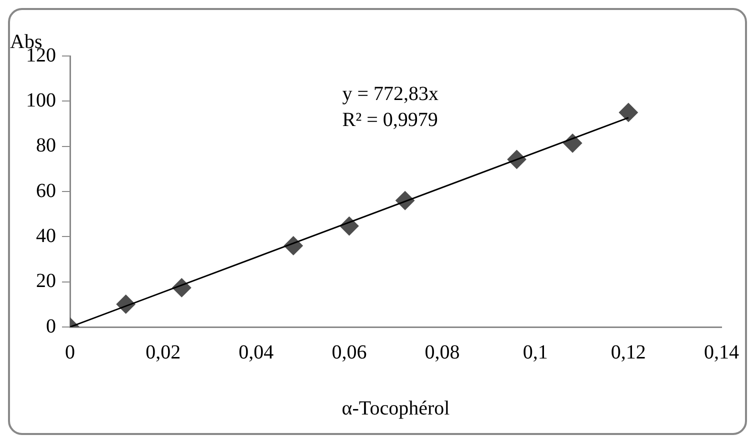  I want to click on y-tick-label: 60, so click(46, 191).